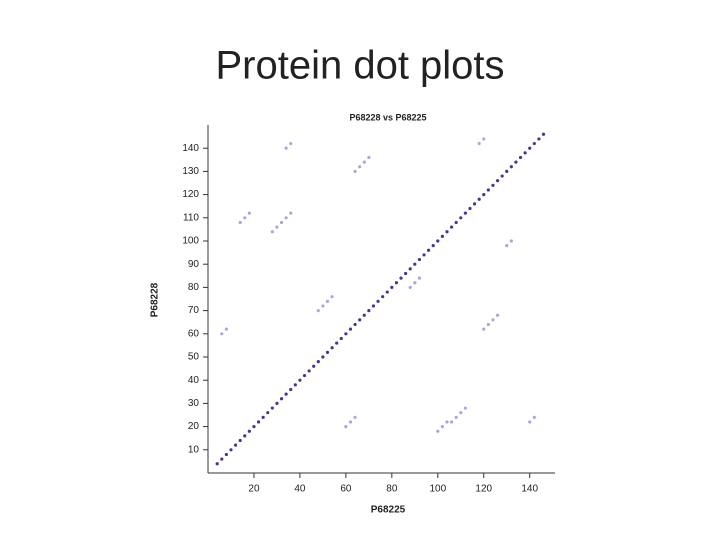  What do you see at coordinates (388, 510) in the screenshot?
I see `x-axis-label: P68225` at bounding box center [388, 510].